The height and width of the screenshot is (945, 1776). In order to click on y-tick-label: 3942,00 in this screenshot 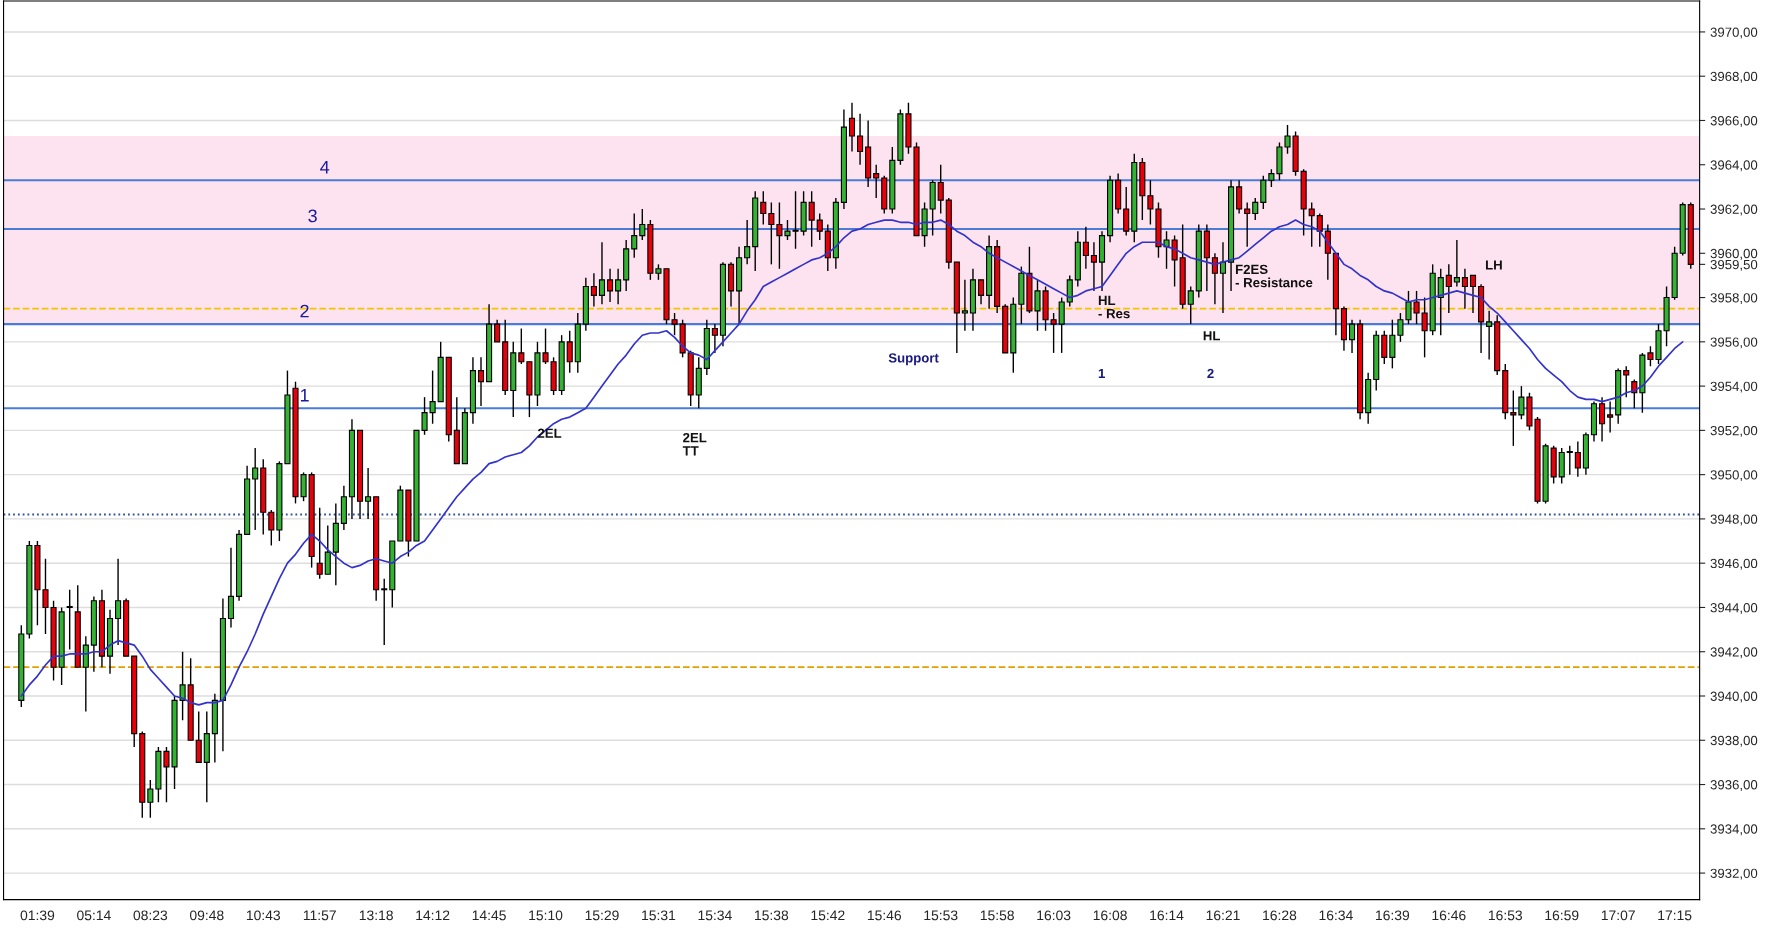, I will do `click(1734, 653)`.